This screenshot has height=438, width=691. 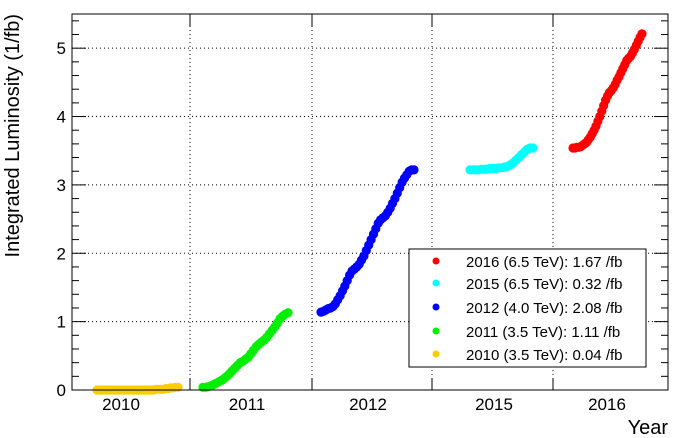 I want to click on legend-box, so click(x=527, y=308).